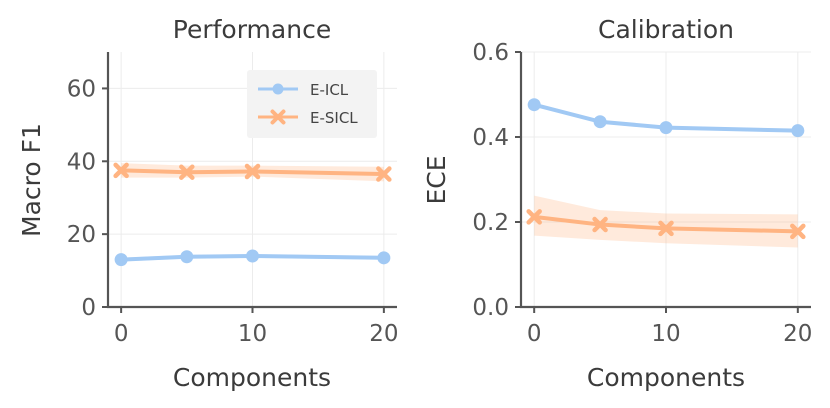 Image resolution: width=830 pixels, height=408 pixels. What do you see at coordinates (252, 29) in the screenshot?
I see `chart-title: Performance` at bounding box center [252, 29].